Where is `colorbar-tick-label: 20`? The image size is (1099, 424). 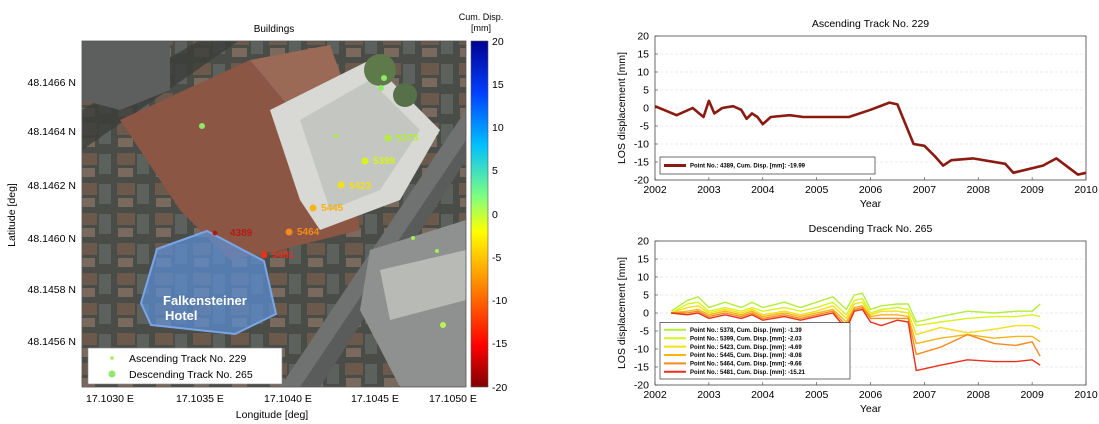 colorbar-tick-label: 20 is located at coordinates (498, 42).